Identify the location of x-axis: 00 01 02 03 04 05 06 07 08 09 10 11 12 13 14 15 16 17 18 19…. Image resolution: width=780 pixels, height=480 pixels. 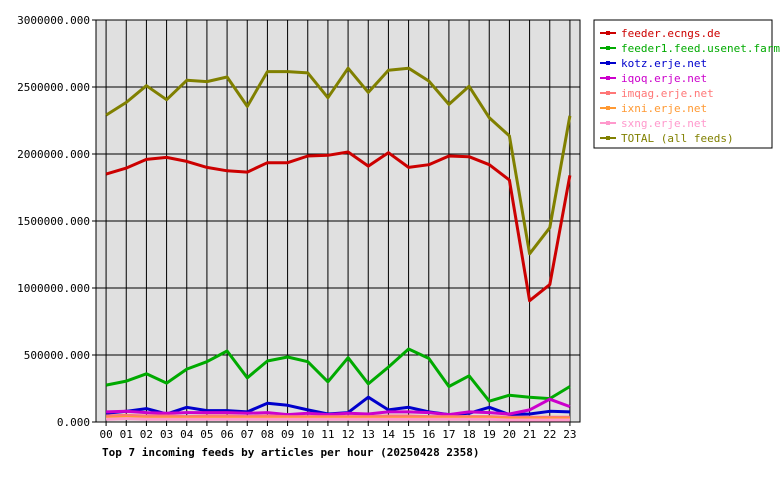
(338, 431).